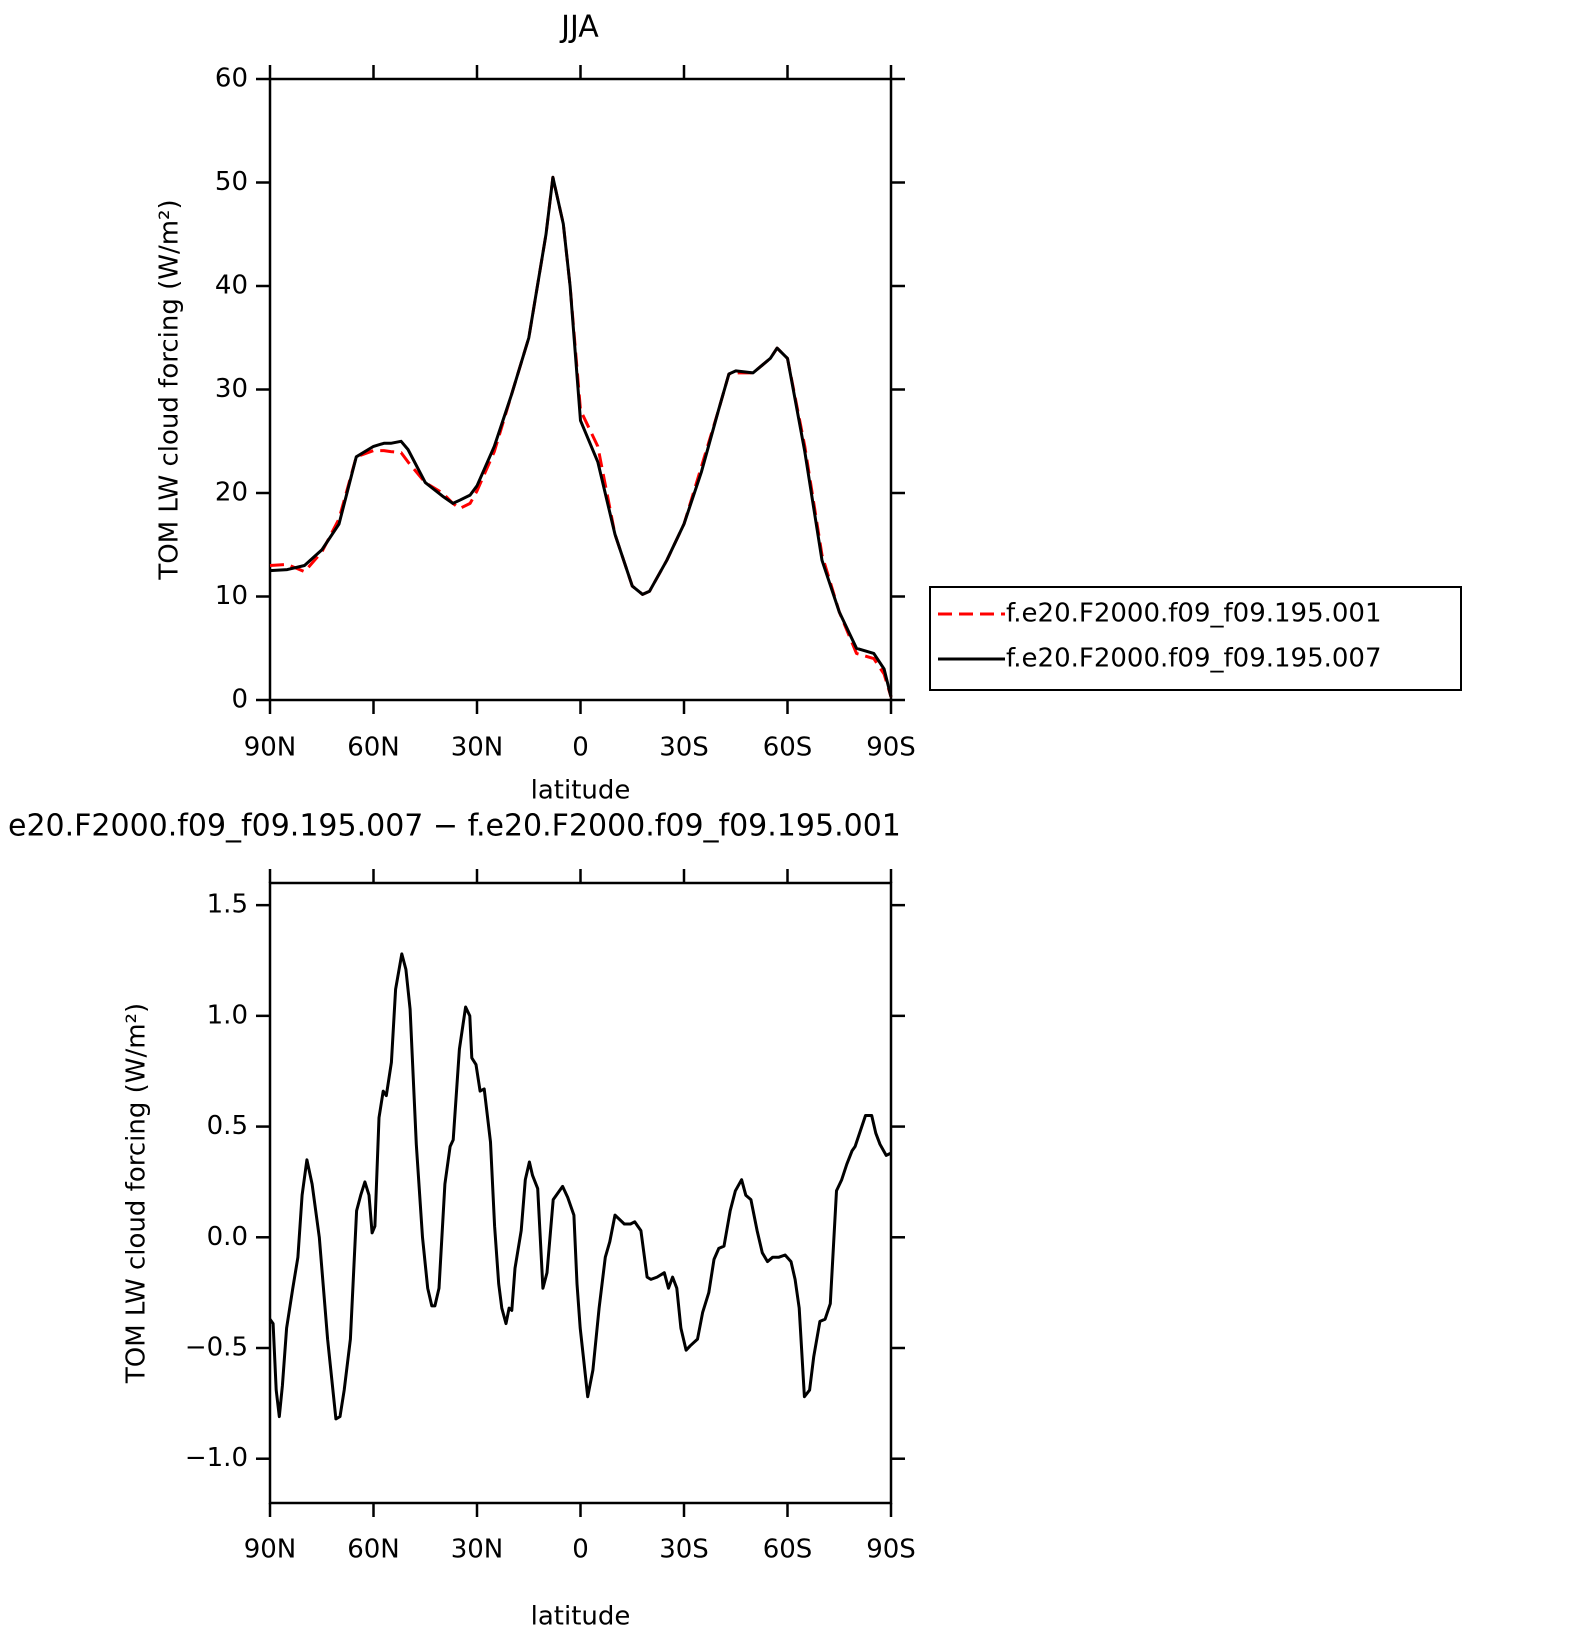 The width and height of the screenshot is (1588, 1635). Describe the element at coordinates (216, 1458) in the screenshot. I see `y-tick-label: −1.0` at that location.